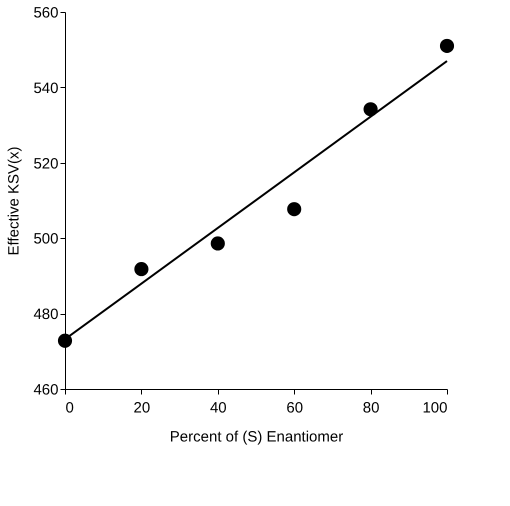 The width and height of the screenshot is (510, 506). Describe the element at coordinates (70, 408) in the screenshot. I see `x-tick-label: 0` at that location.